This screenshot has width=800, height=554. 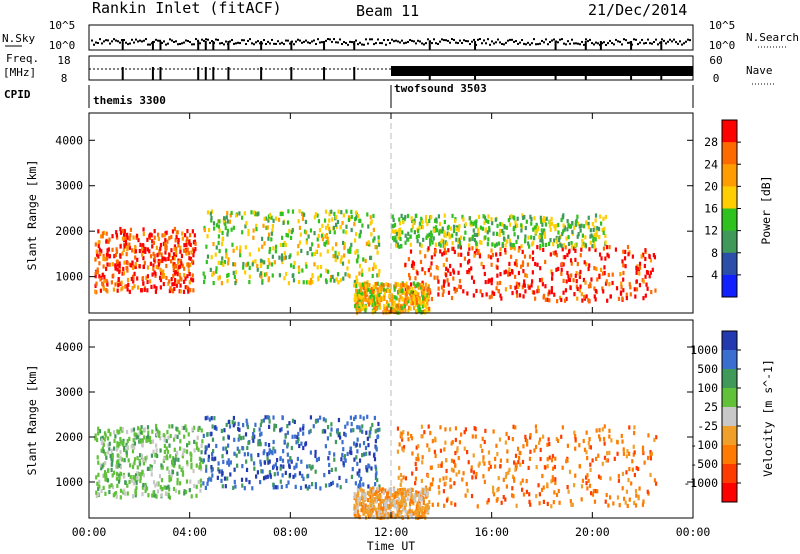 I want to click on nsearch-tick-bottom: 10^0, so click(x=722, y=45).